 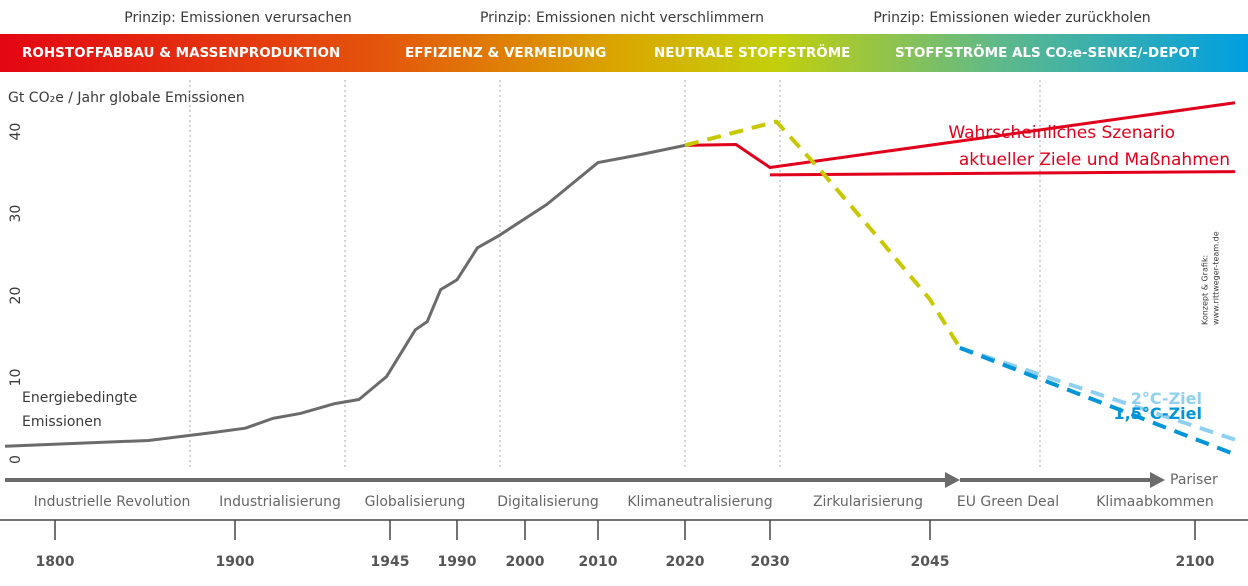 I want to click on era: Digitalisierung, so click(x=547, y=502).